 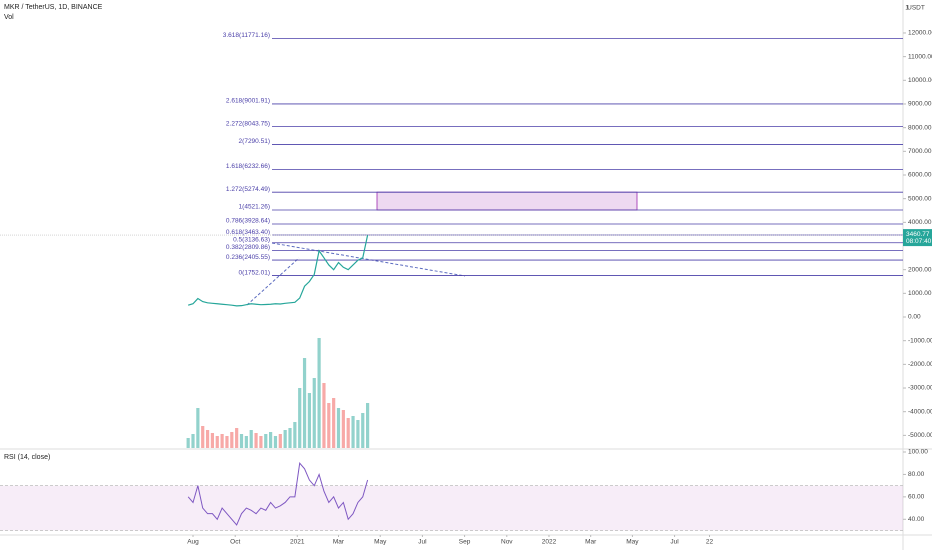 I want to click on x-tick-label: 22, so click(x=710, y=542).